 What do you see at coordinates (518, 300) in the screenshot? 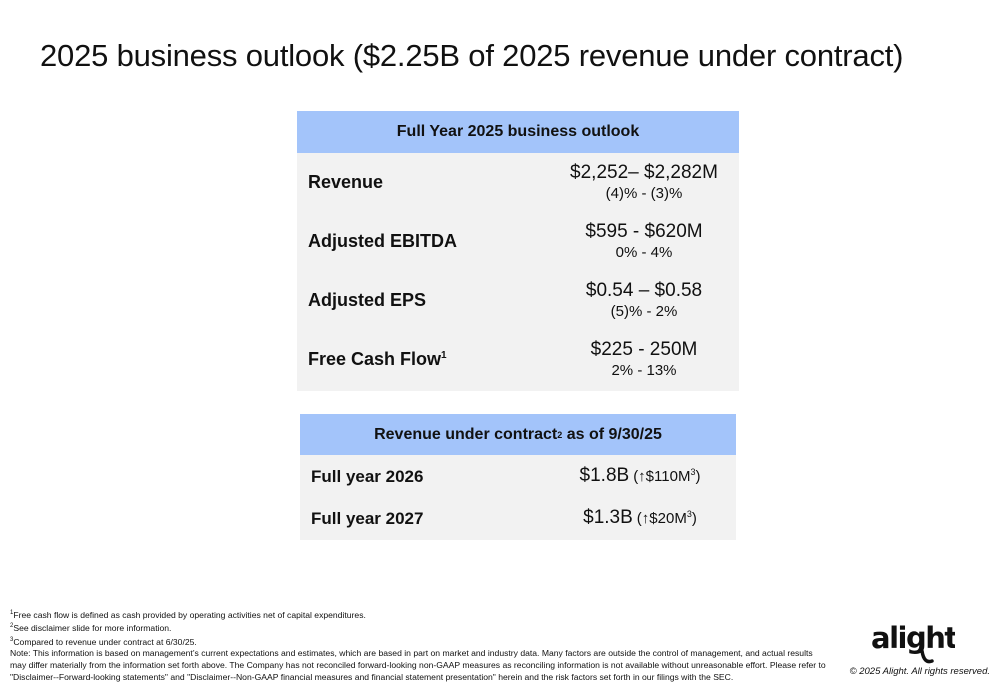
I see `table-row: Adjusted EPS $0.54 – $0.58 (5)% - 2%` at bounding box center [518, 300].